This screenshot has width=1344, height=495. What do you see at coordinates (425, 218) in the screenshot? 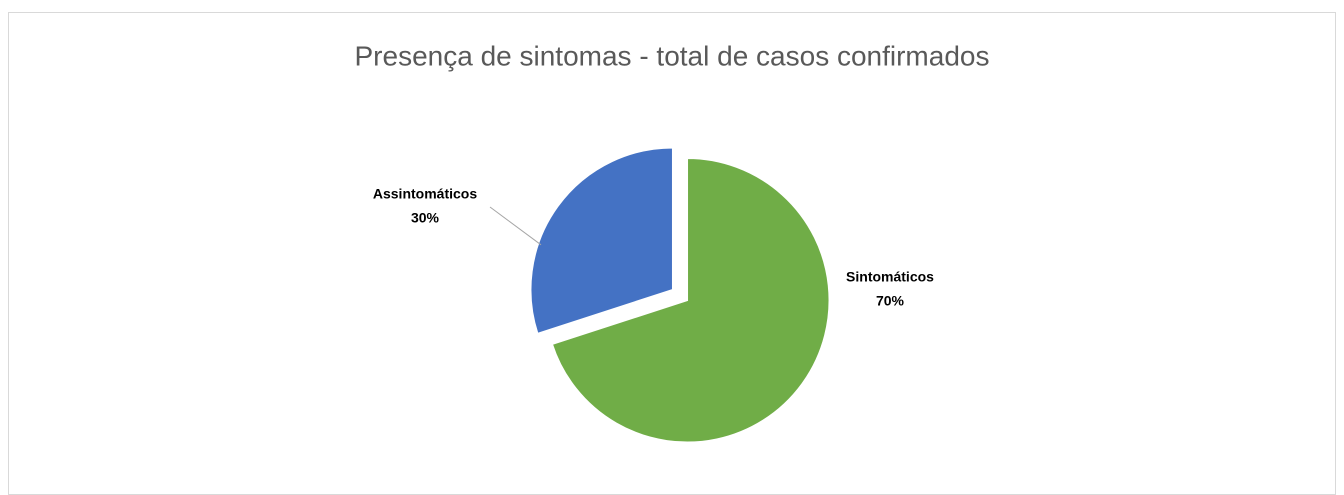
I see `slice-value-label: 30%` at bounding box center [425, 218].